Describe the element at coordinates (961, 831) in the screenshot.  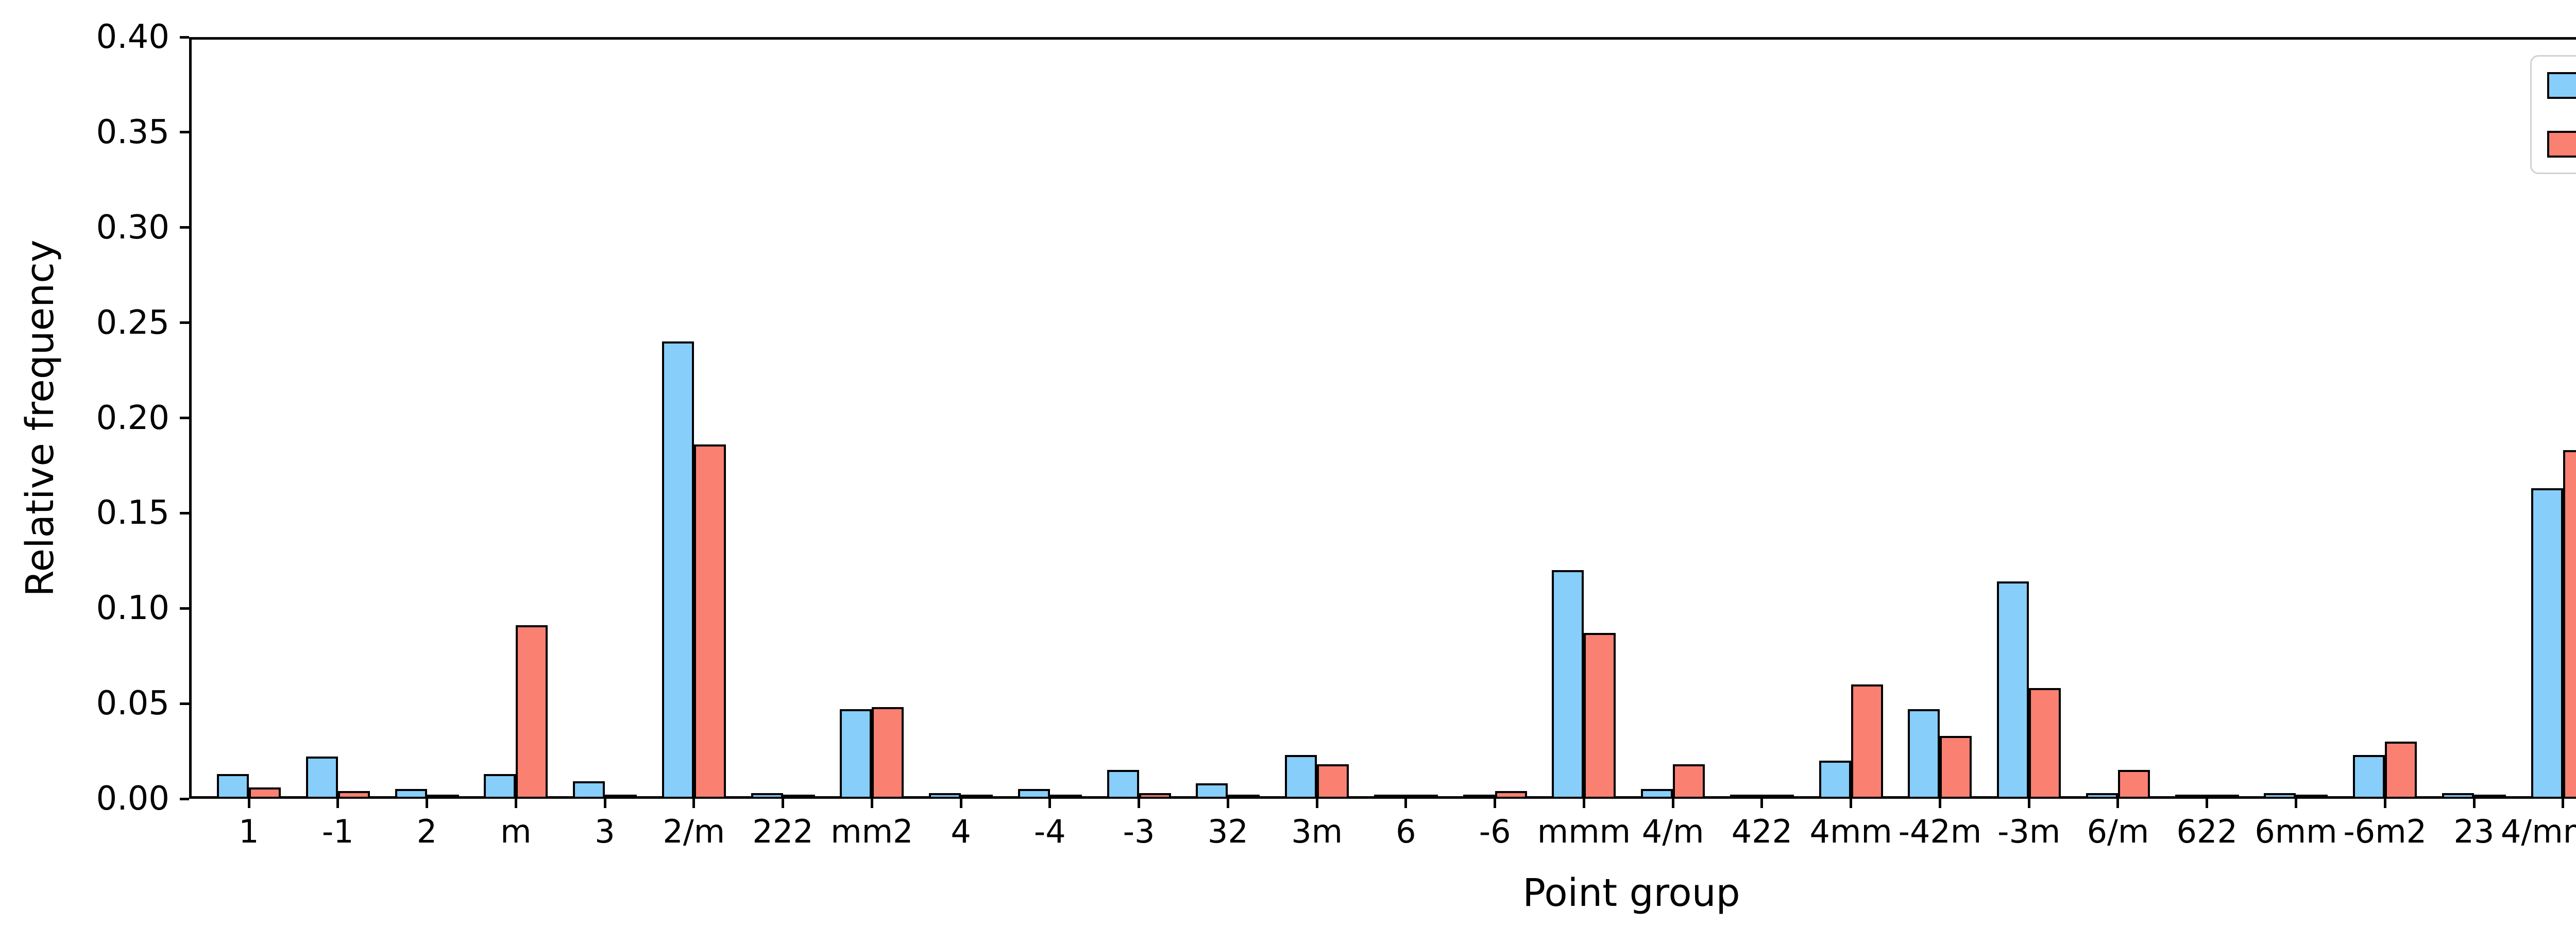
I see `x-tick-label: 4` at that location.